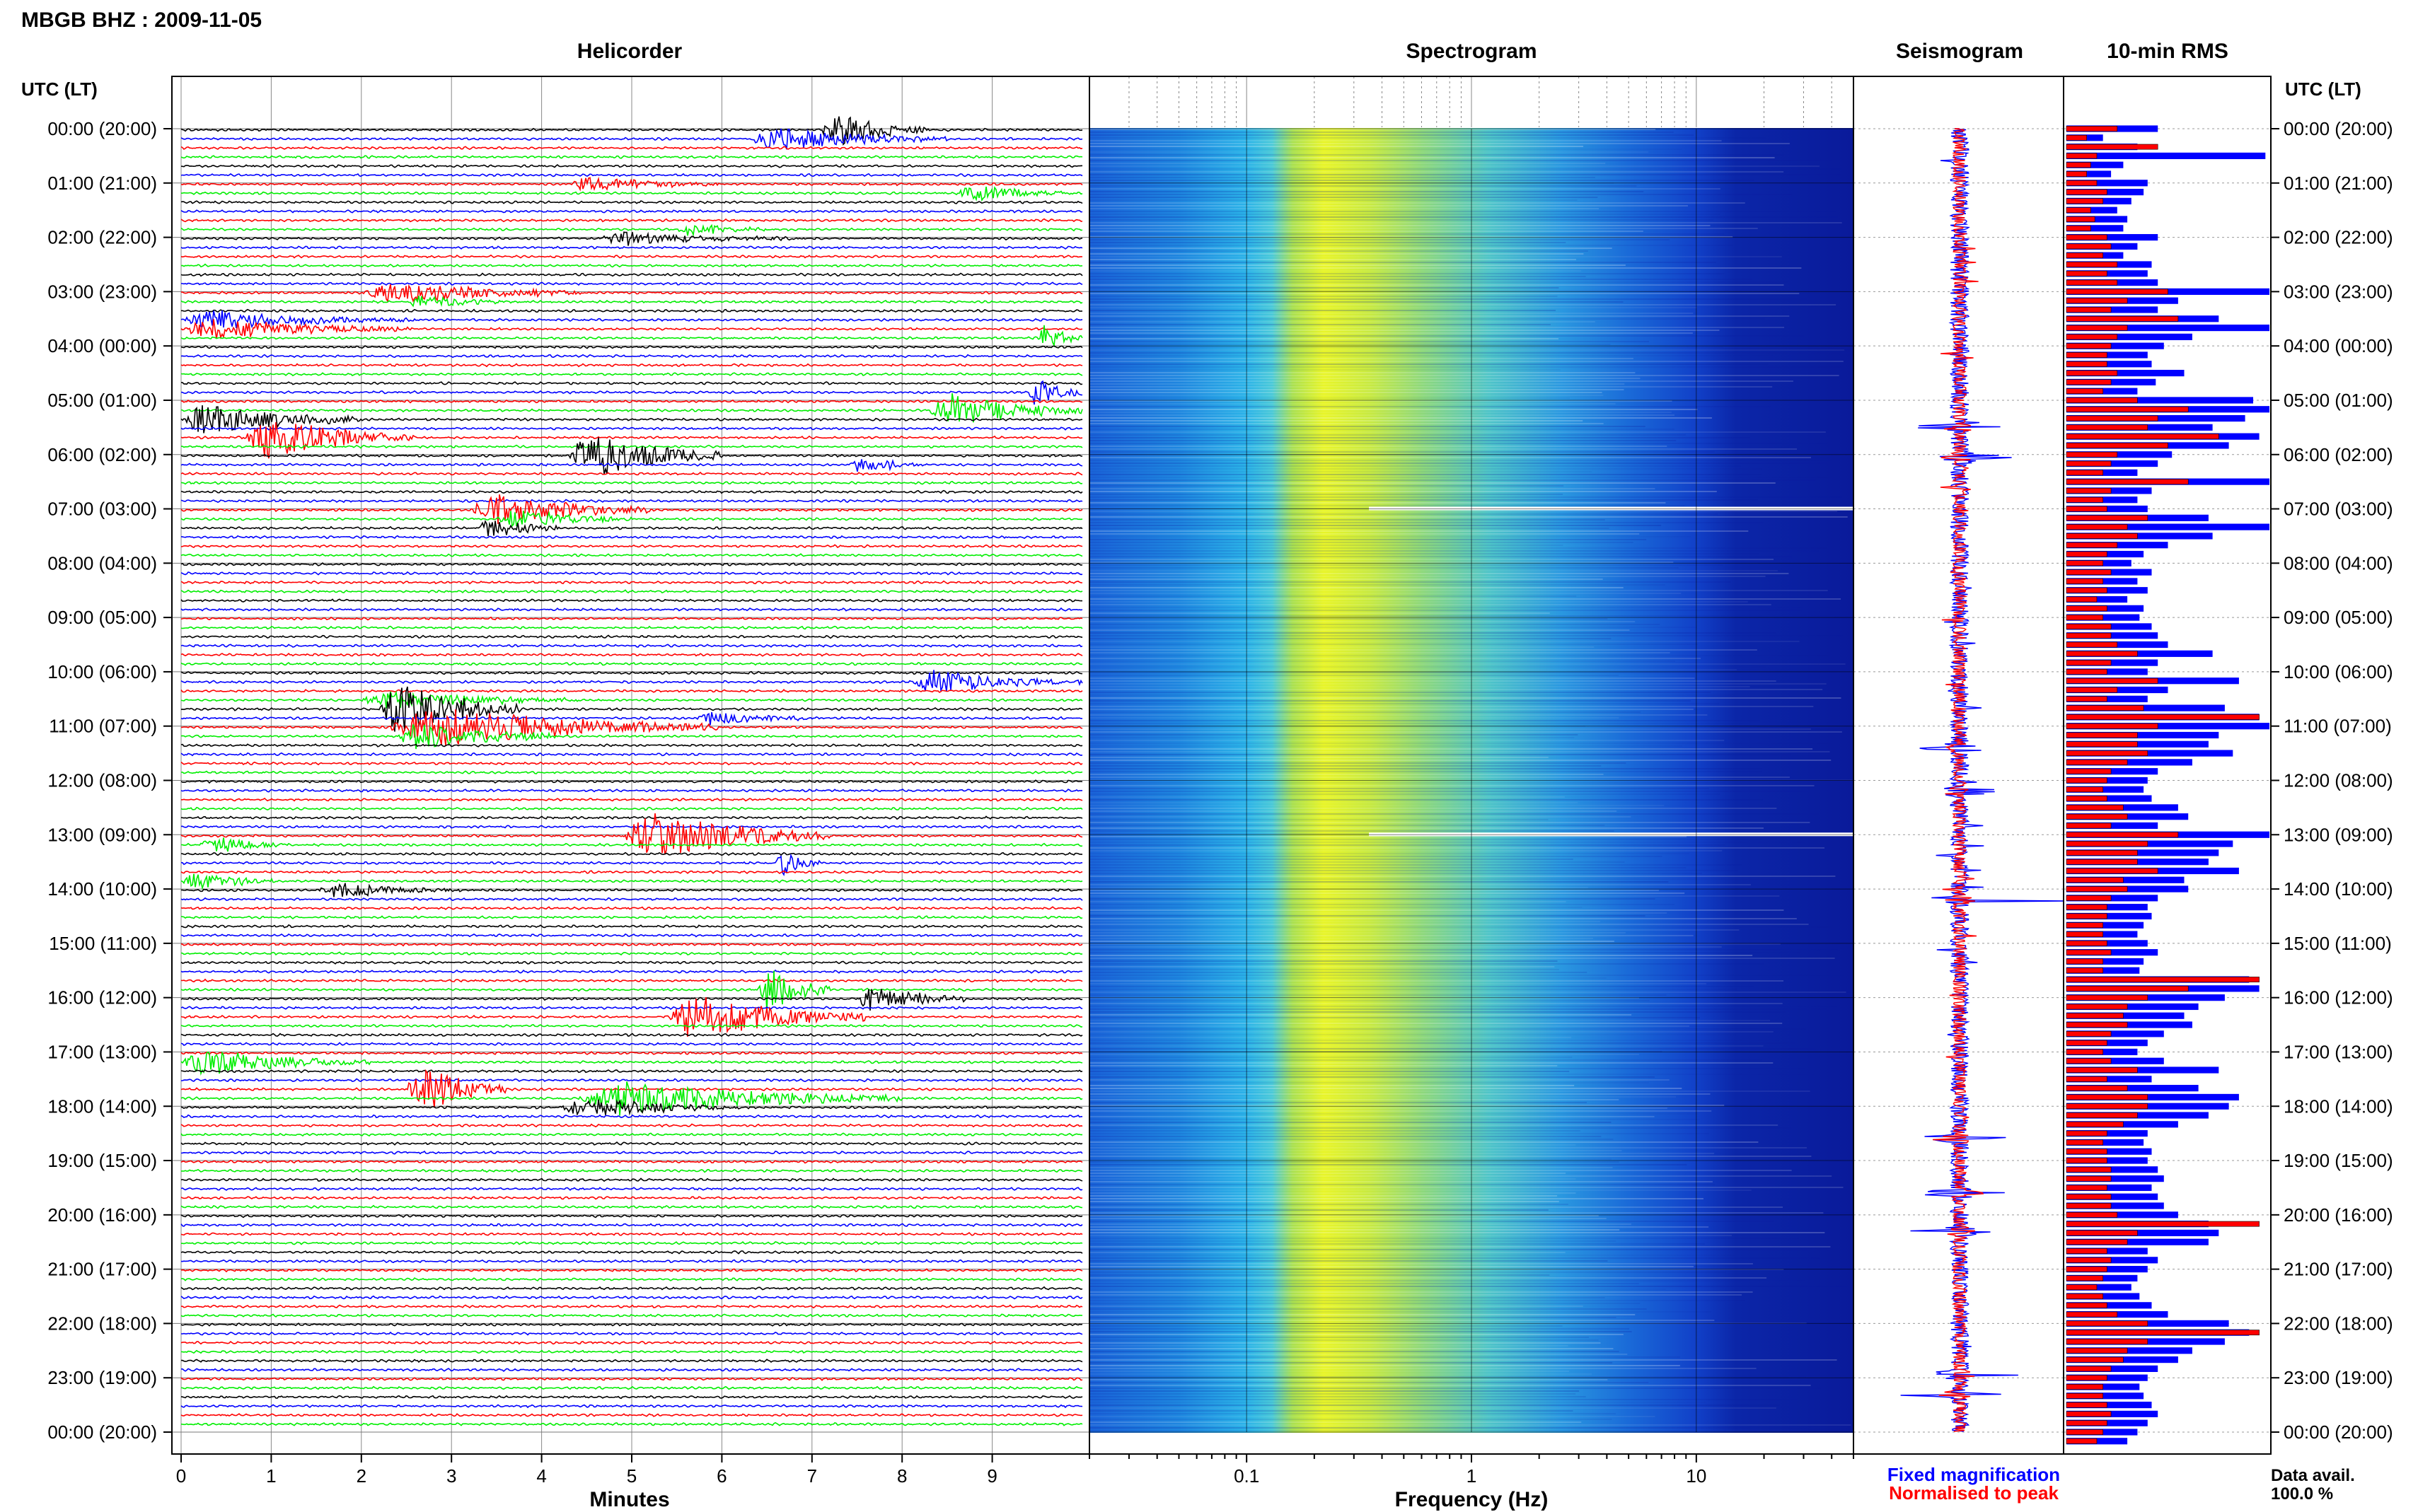 Image resolution: width=2418 pixels, height=1512 pixels. Describe the element at coordinates (59, 89) in the screenshot. I see `utc-label-left: UTC (LT)` at that location.